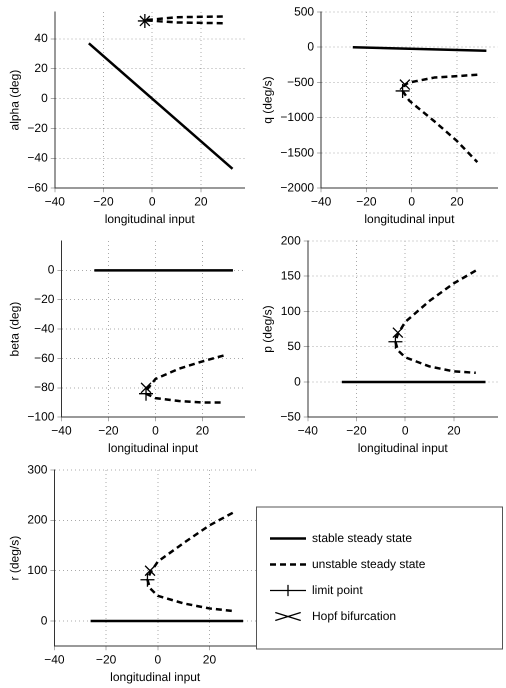 The image size is (506, 688). I want to click on y-axis-title: r (deg/s), so click(15, 558).